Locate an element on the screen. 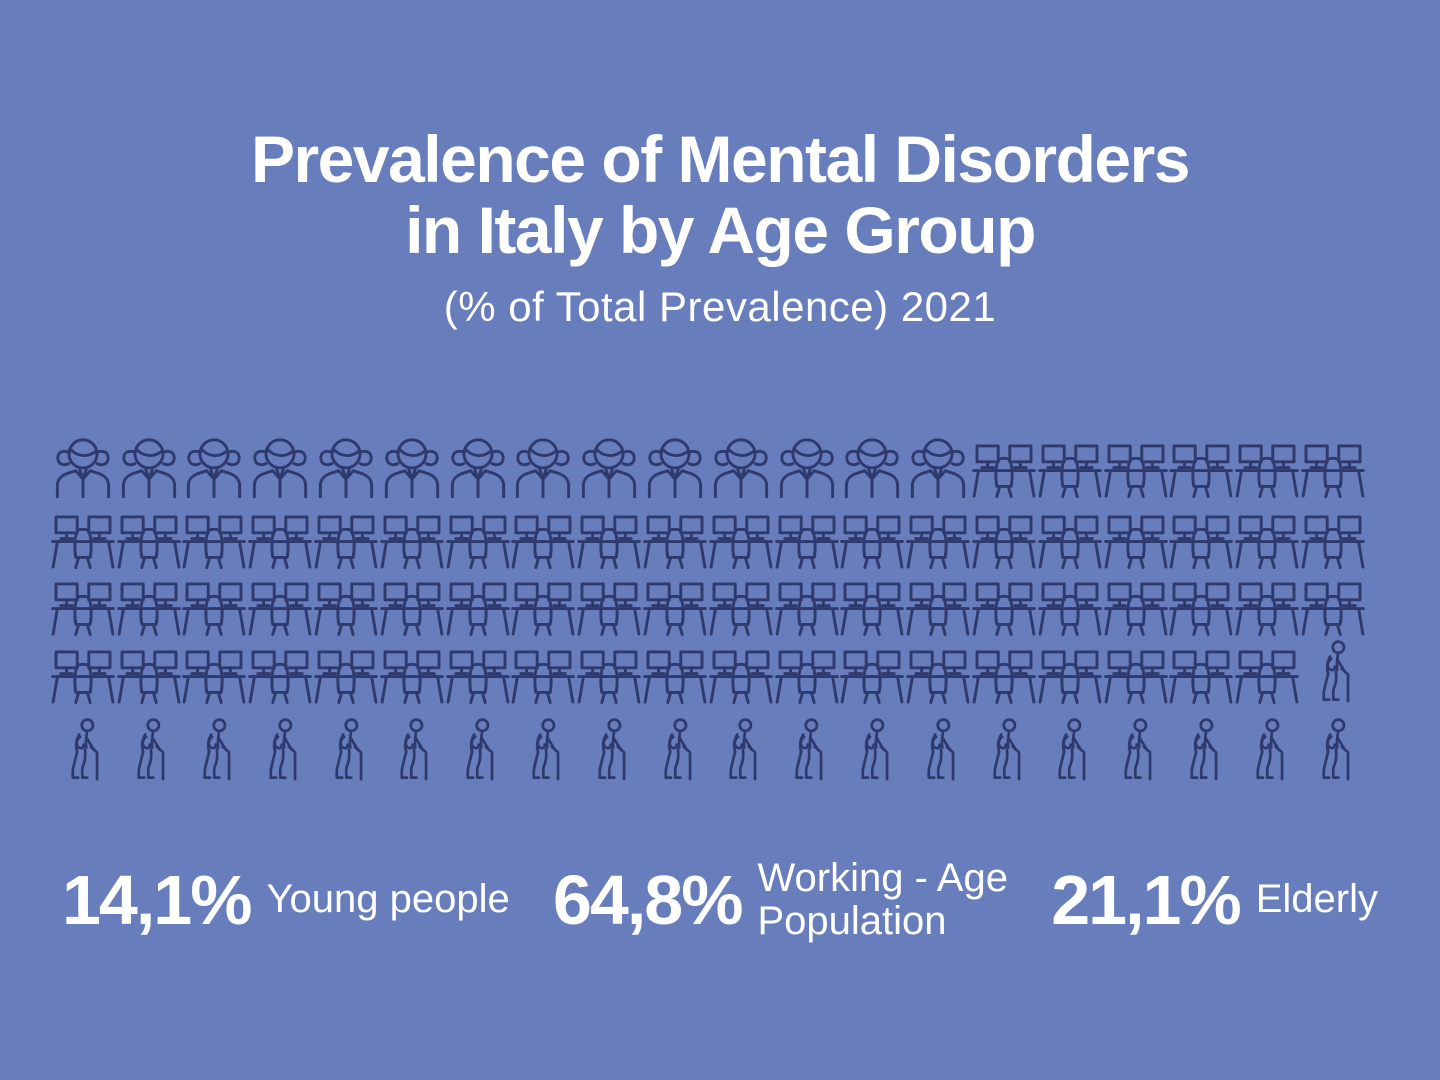 Image resolution: width=1440 pixels, height=1080 pixels. stat-label-working: Working - Age Population is located at coordinates (882, 899).